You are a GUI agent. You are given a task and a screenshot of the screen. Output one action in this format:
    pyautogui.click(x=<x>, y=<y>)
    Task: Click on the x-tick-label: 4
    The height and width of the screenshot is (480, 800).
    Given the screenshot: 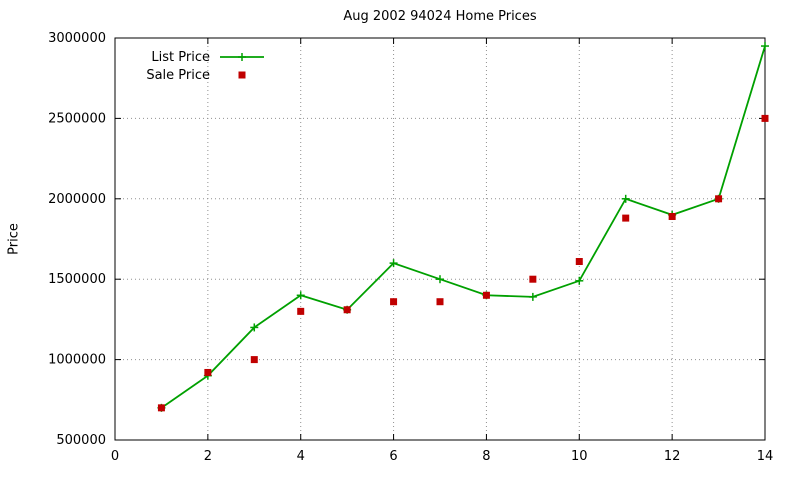 What is the action you would take?
    pyautogui.click(x=301, y=456)
    